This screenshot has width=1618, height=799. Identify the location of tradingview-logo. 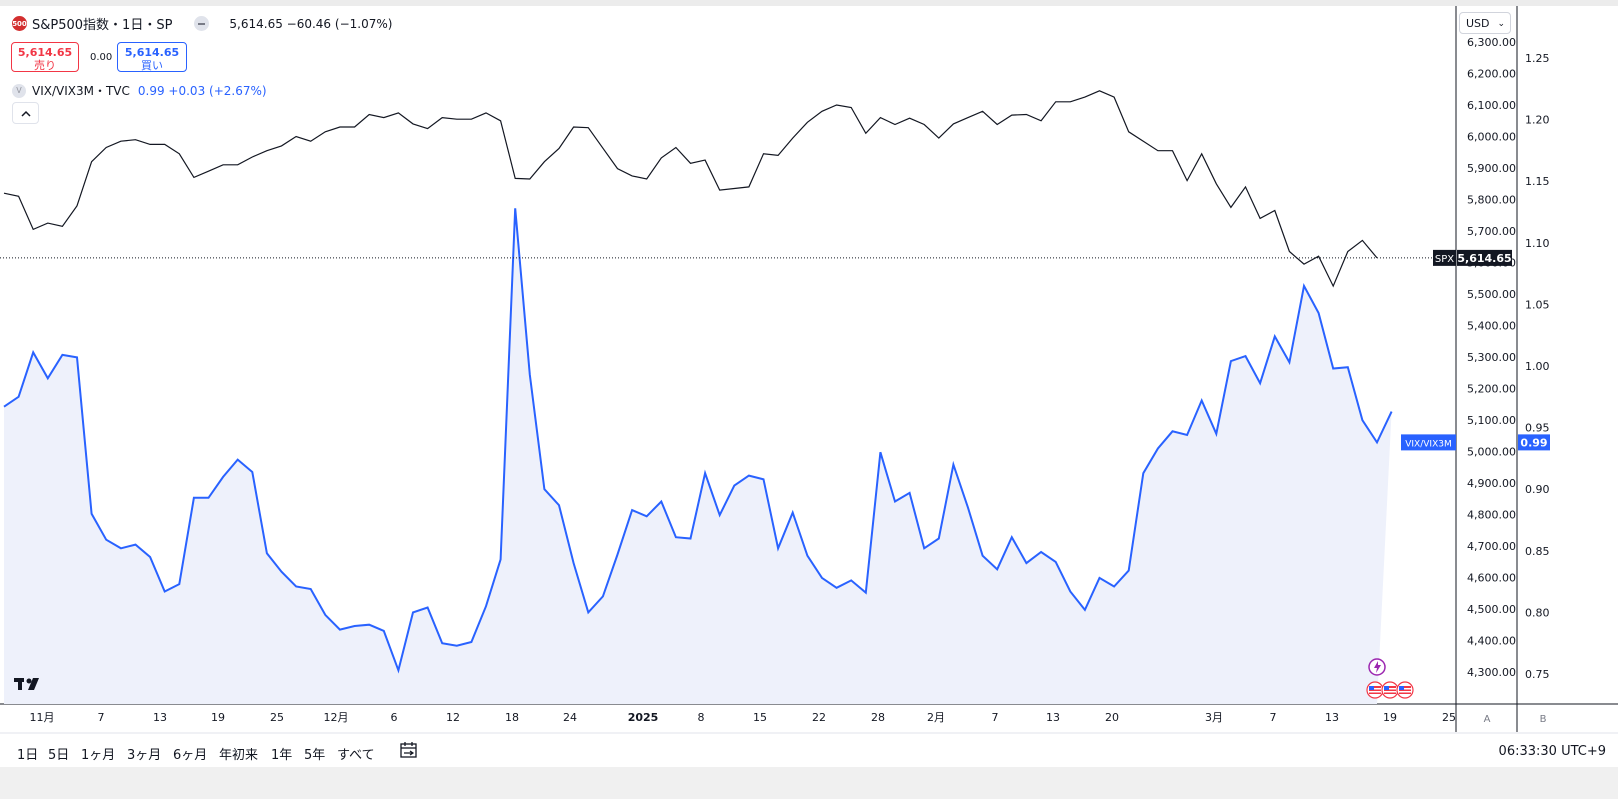
(29, 686).